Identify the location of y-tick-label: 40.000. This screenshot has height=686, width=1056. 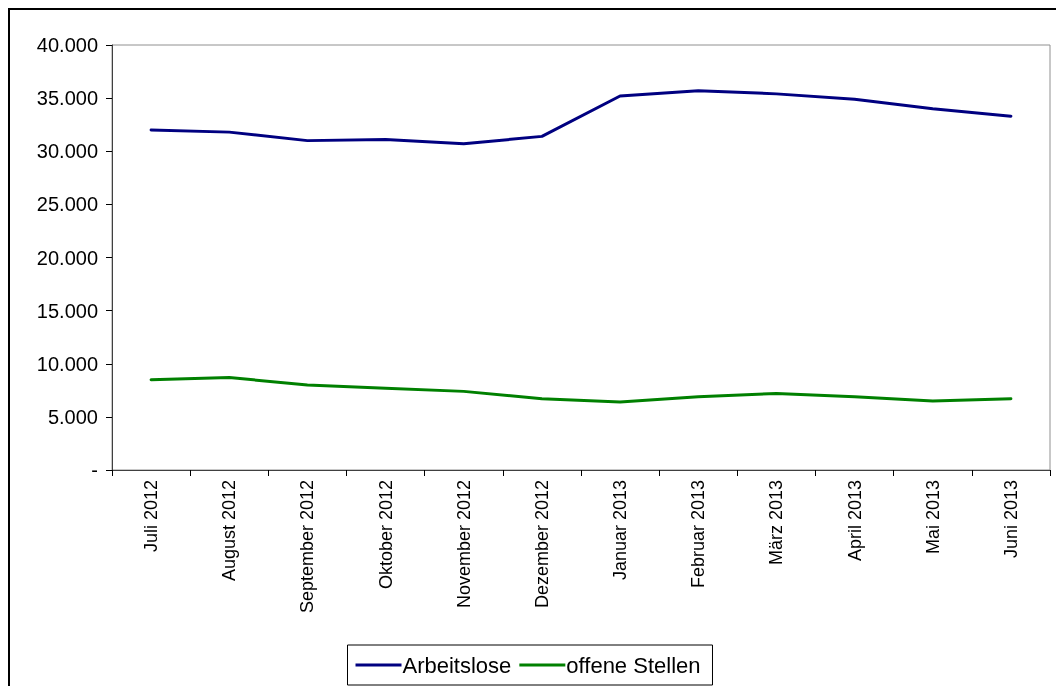
(67, 45).